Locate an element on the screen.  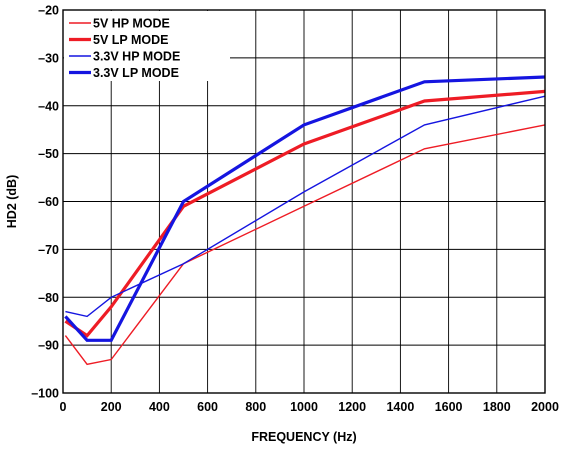
x-tick-label: 1000 is located at coordinates (304, 407).